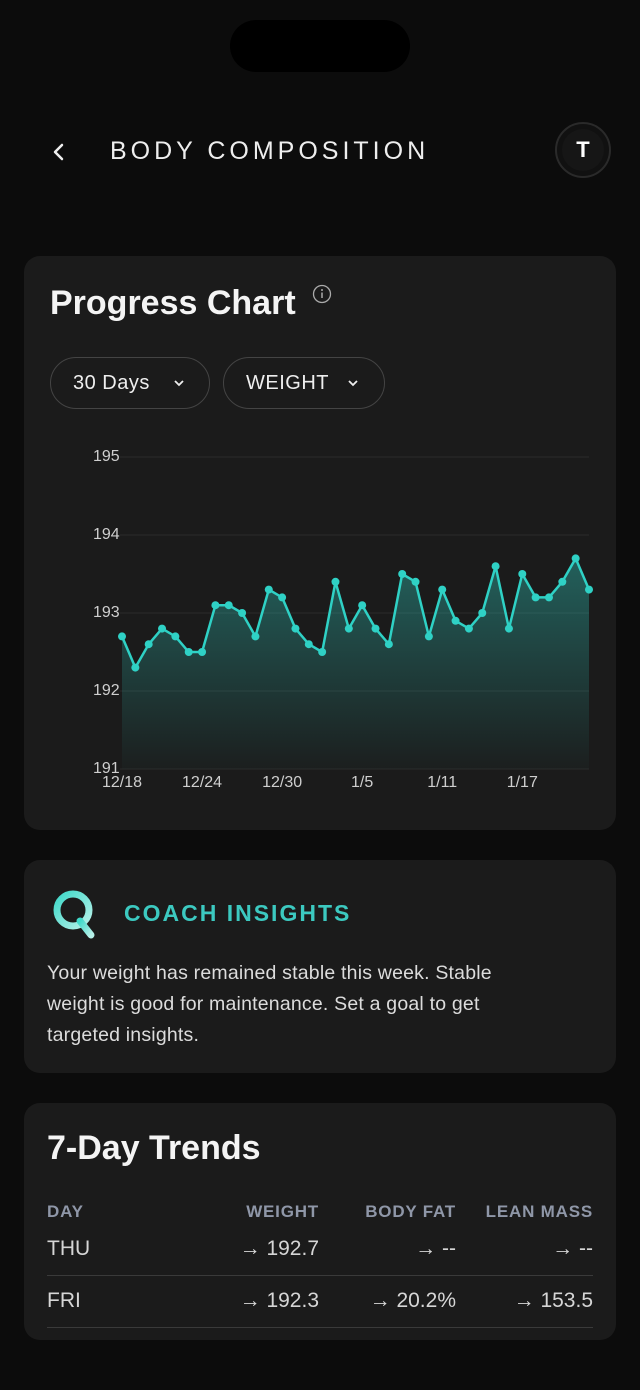  I want to click on coach-card, so click(320, 966).